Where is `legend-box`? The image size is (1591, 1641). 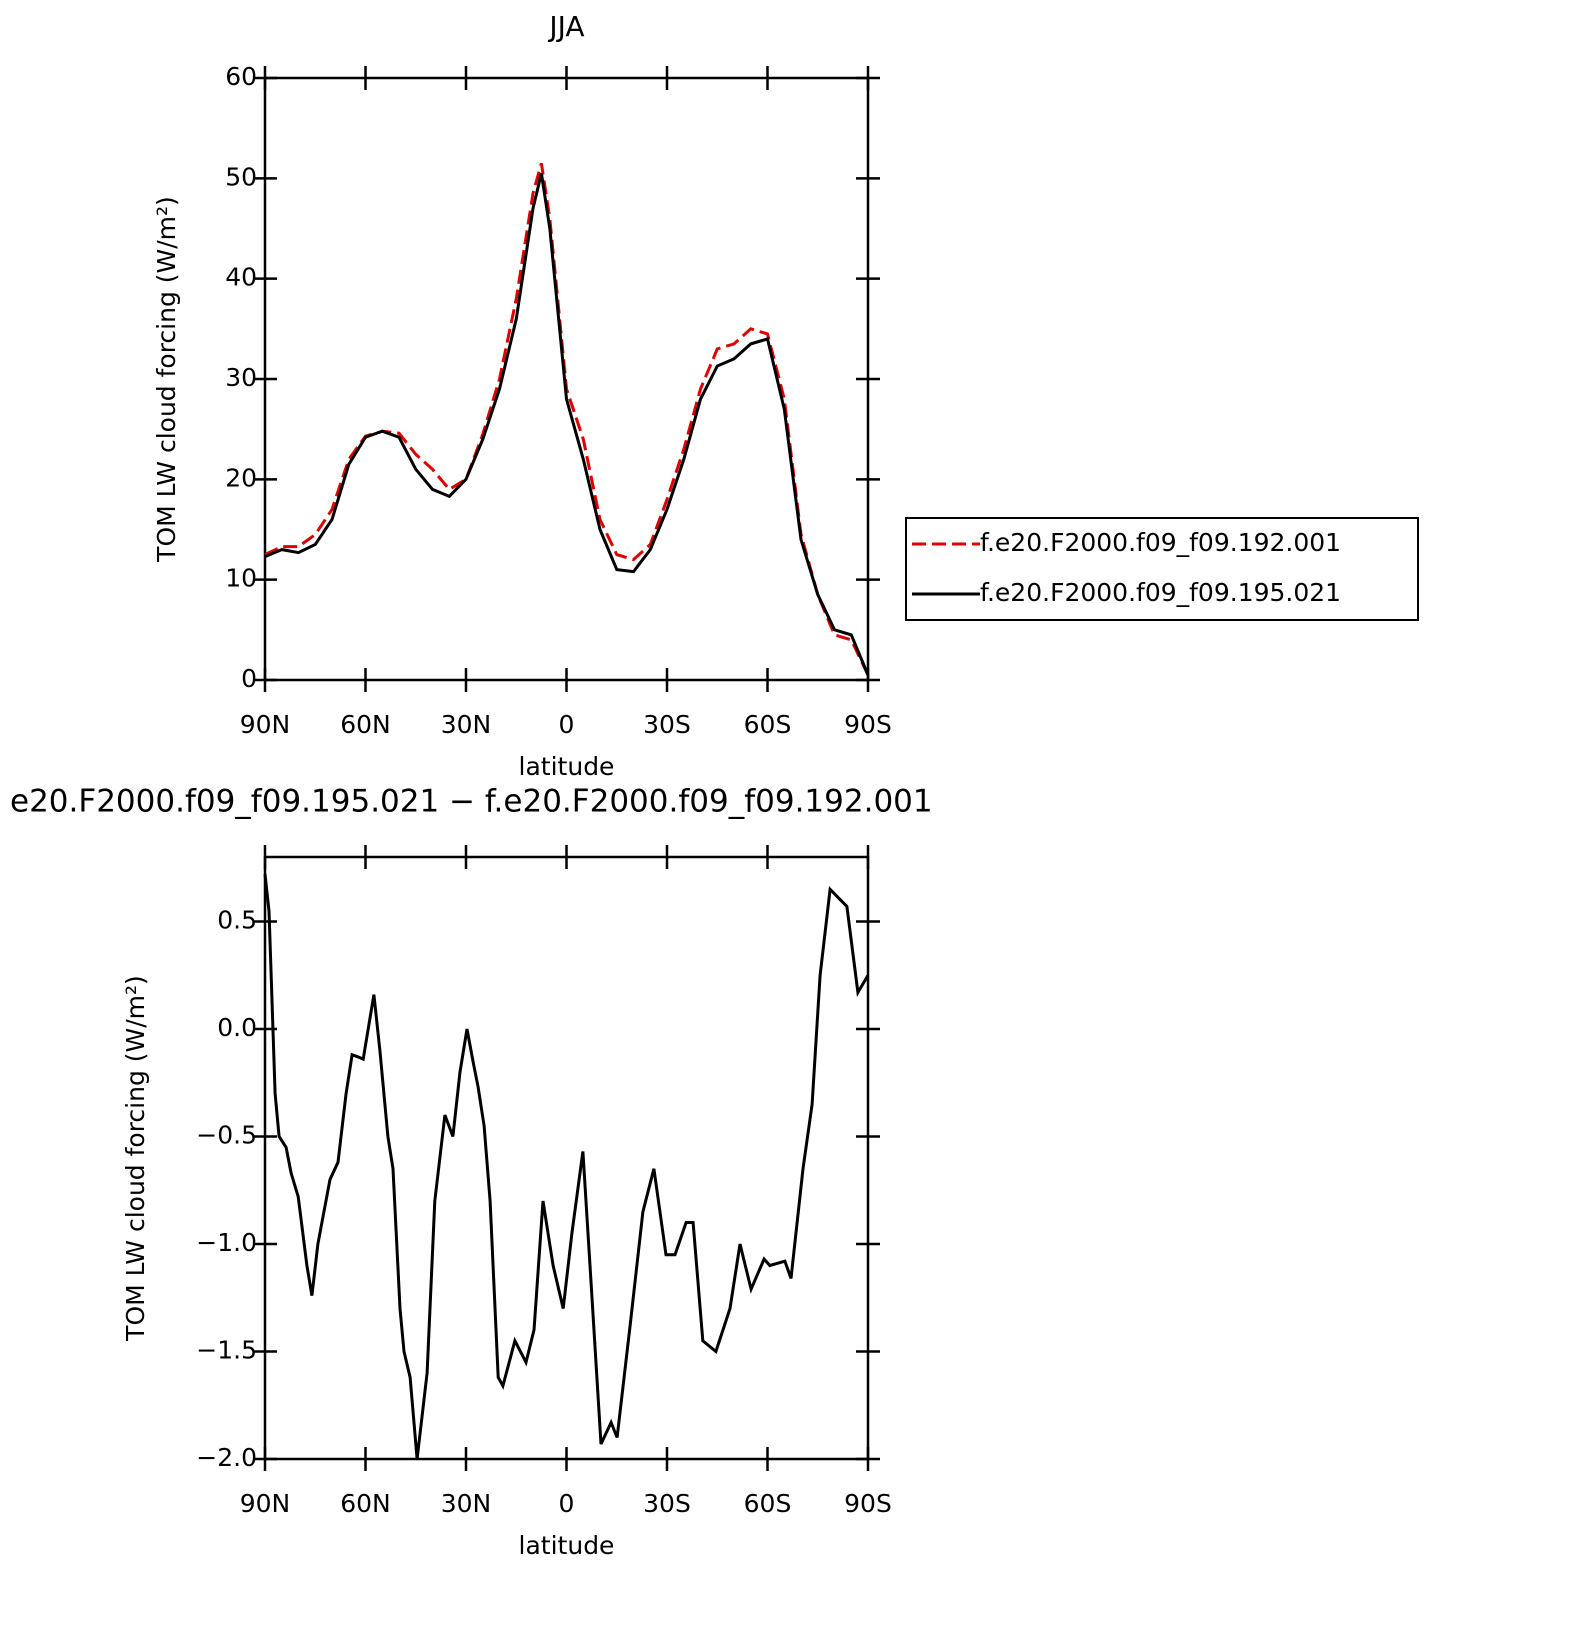 legend-box is located at coordinates (1162, 569).